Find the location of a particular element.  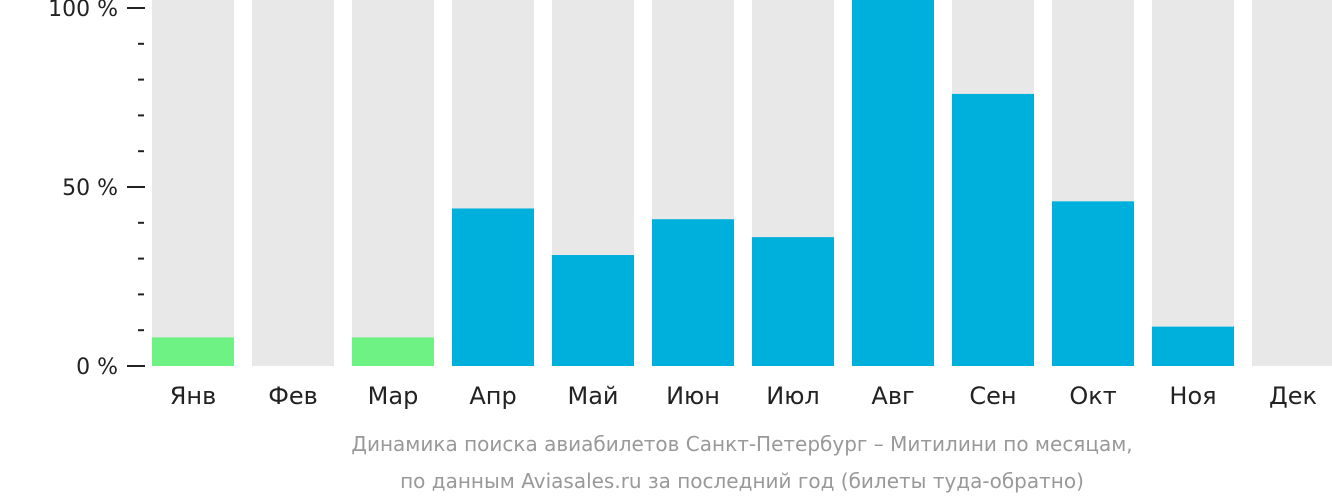

x-tick-label: Ноя is located at coordinates (1192, 396).